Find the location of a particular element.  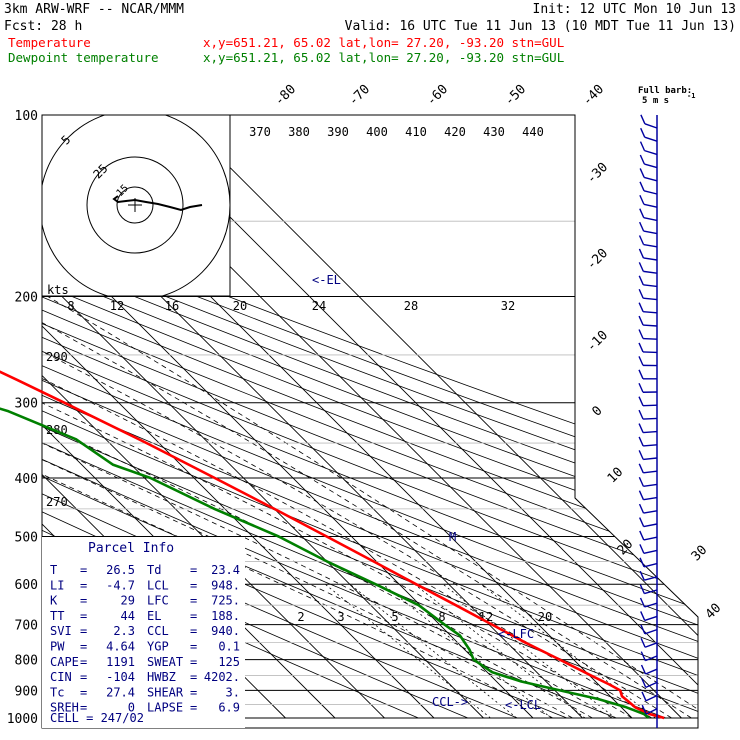

theta-e-label: 420 is located at coordinates (455, 132).